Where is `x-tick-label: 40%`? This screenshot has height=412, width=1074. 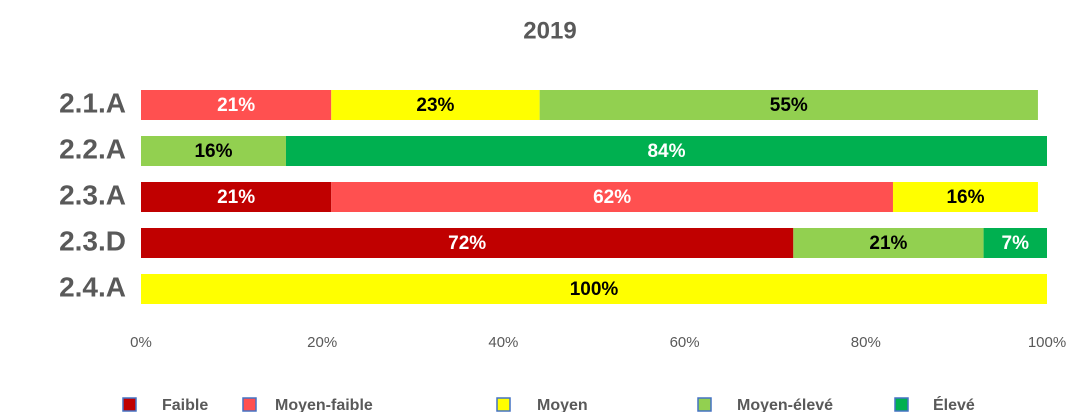
x-tick-label: 40% is located at coordinates (503, 342).